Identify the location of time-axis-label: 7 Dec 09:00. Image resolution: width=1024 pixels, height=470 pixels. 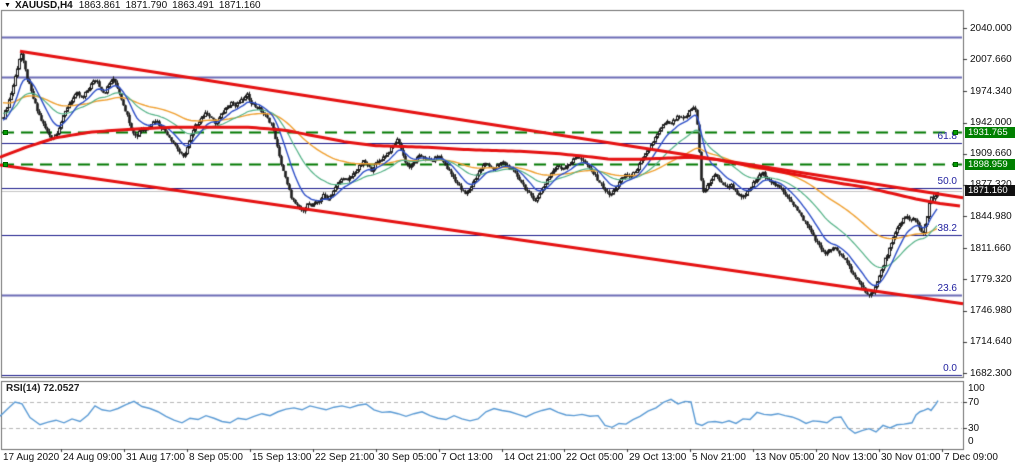
(971, 457).